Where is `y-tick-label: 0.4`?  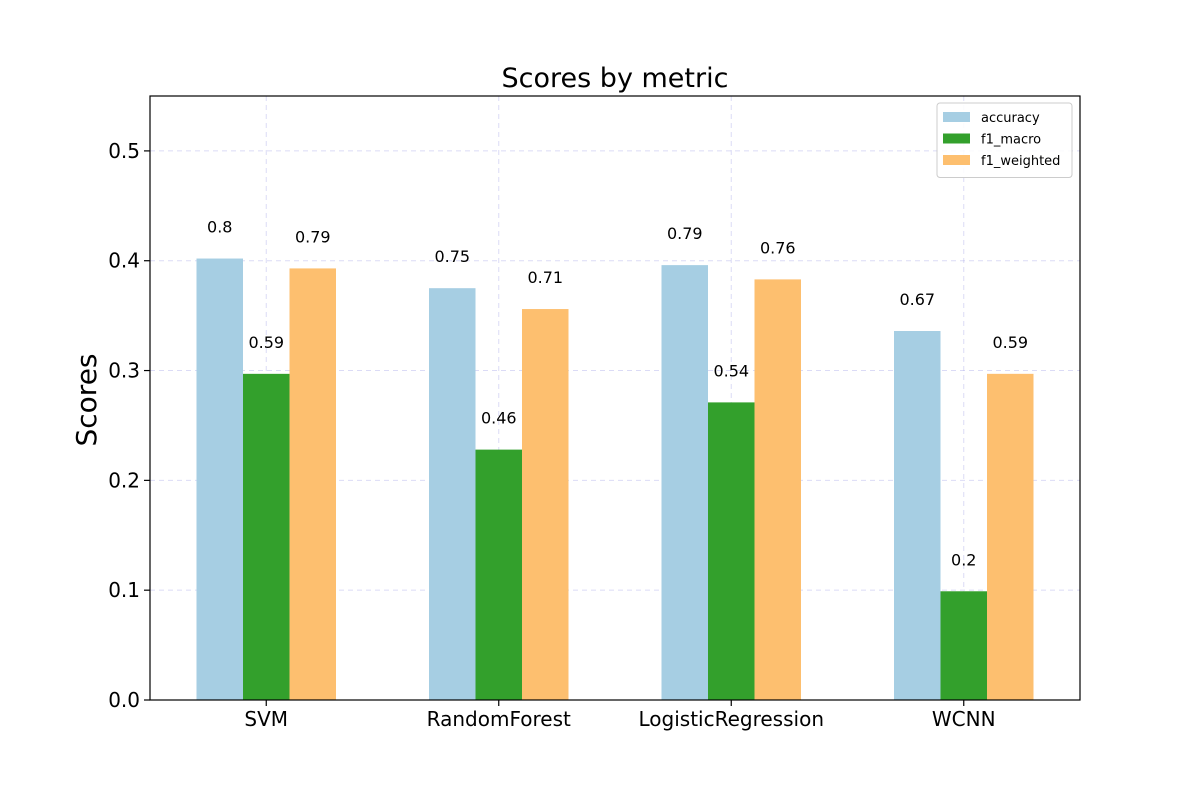 y-tick-label: 0.4 is located at coordinates (124, 261).